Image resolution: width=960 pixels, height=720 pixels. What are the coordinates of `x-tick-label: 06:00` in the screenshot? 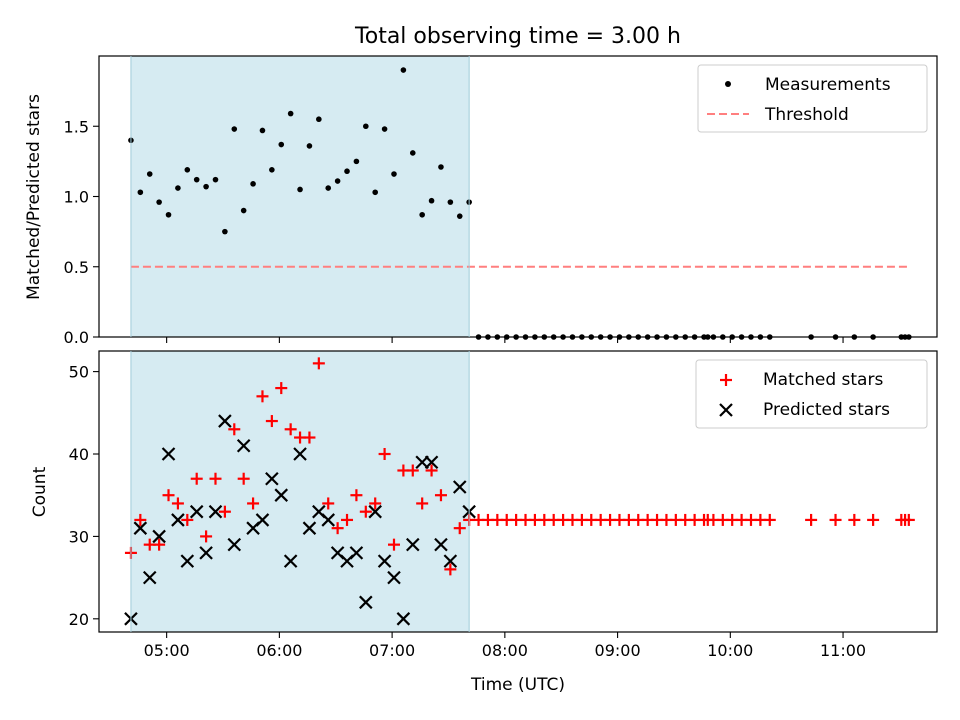 It's located at (279, 650).